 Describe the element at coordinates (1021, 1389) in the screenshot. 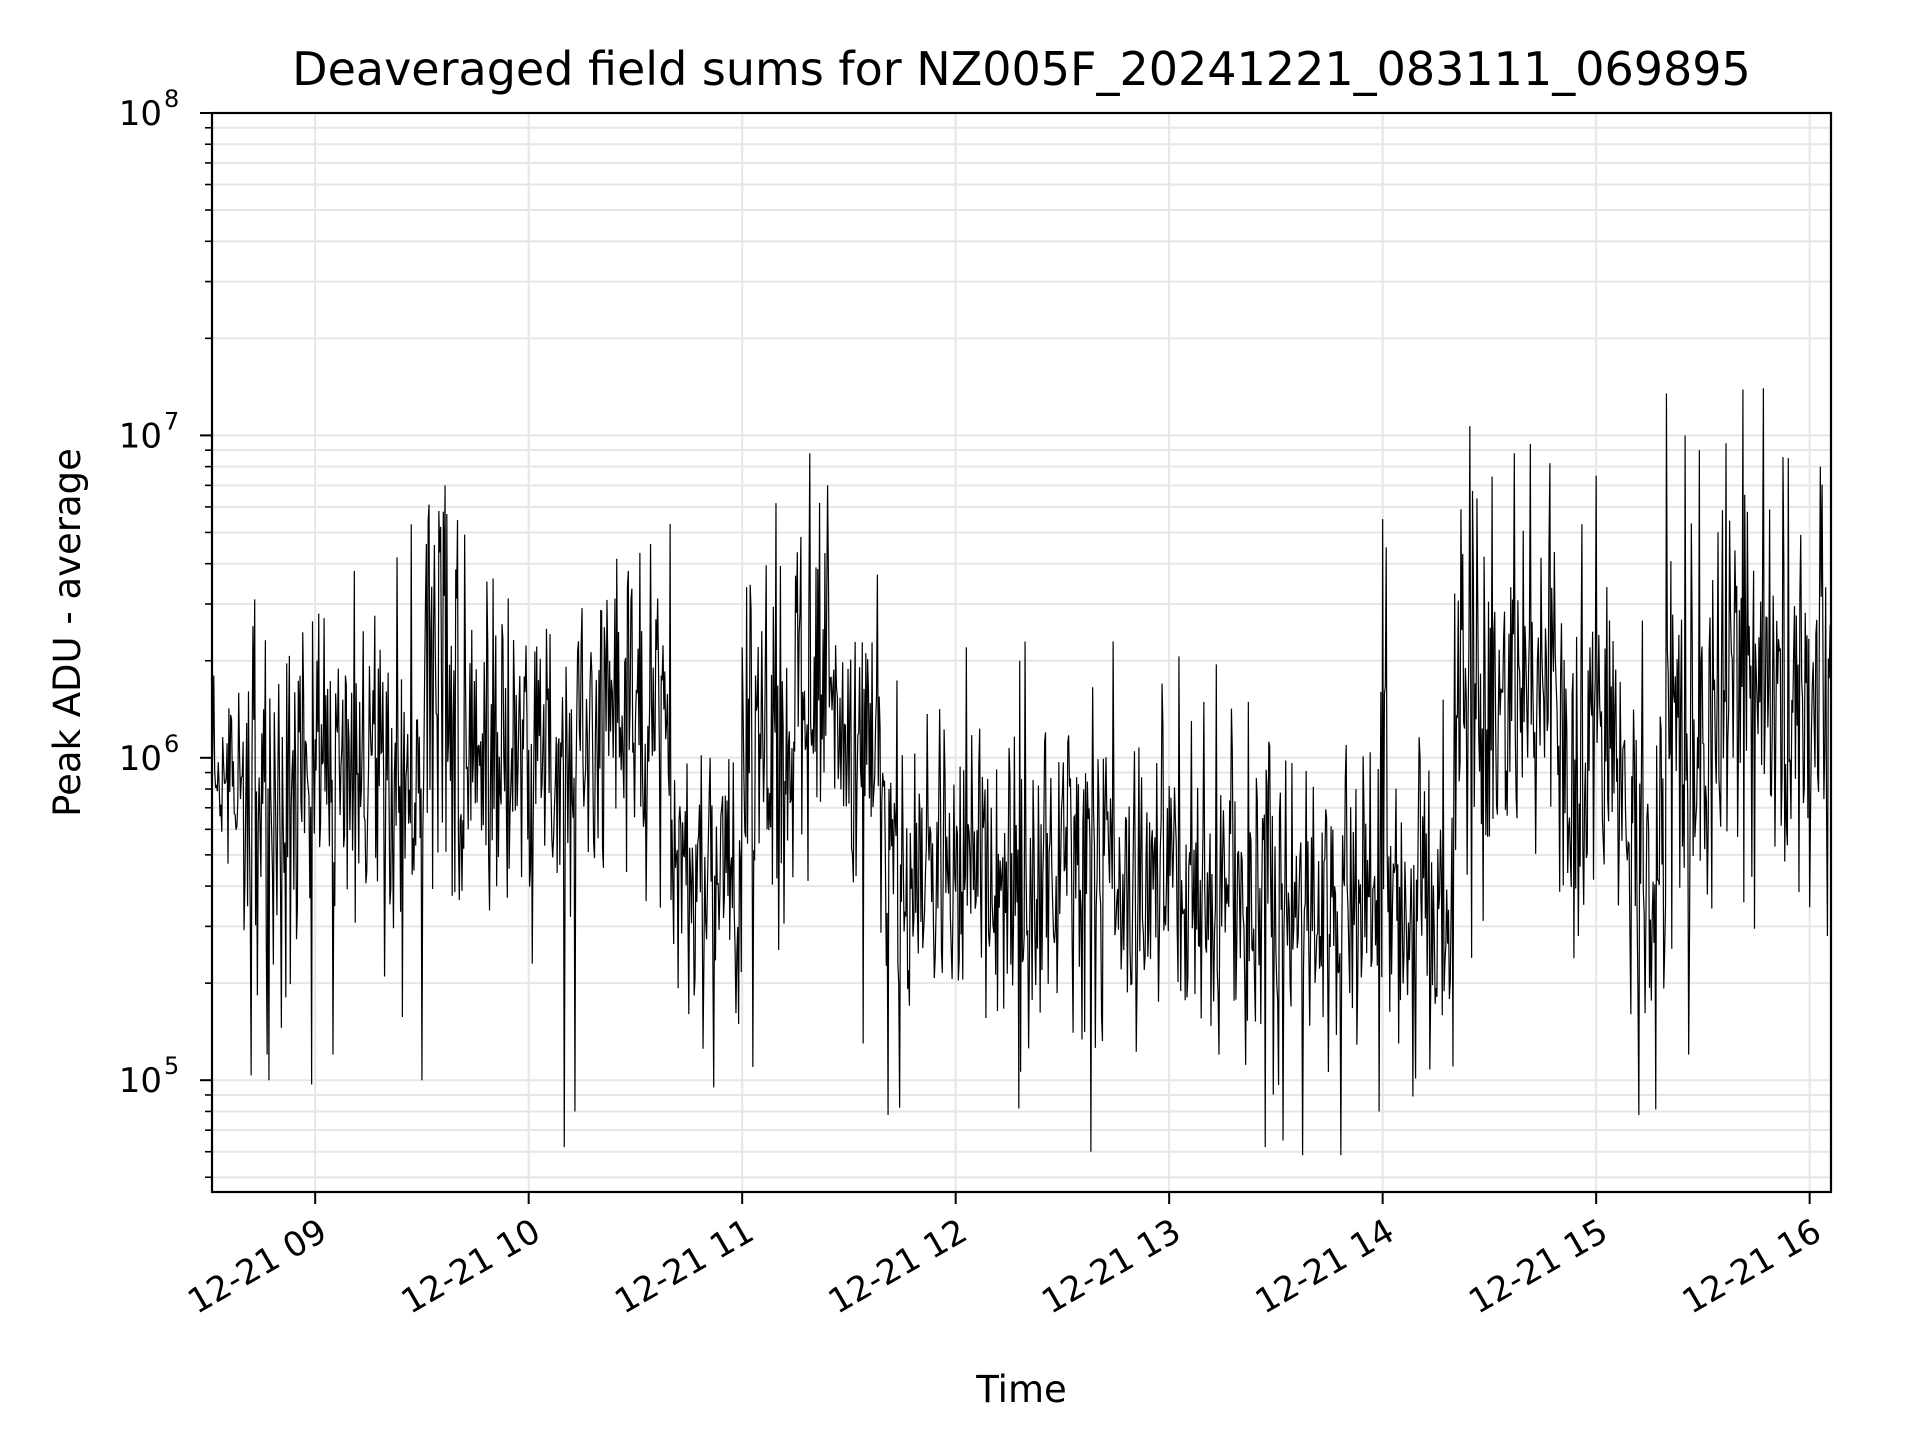

I see `x-axis-label: Time` at that location.